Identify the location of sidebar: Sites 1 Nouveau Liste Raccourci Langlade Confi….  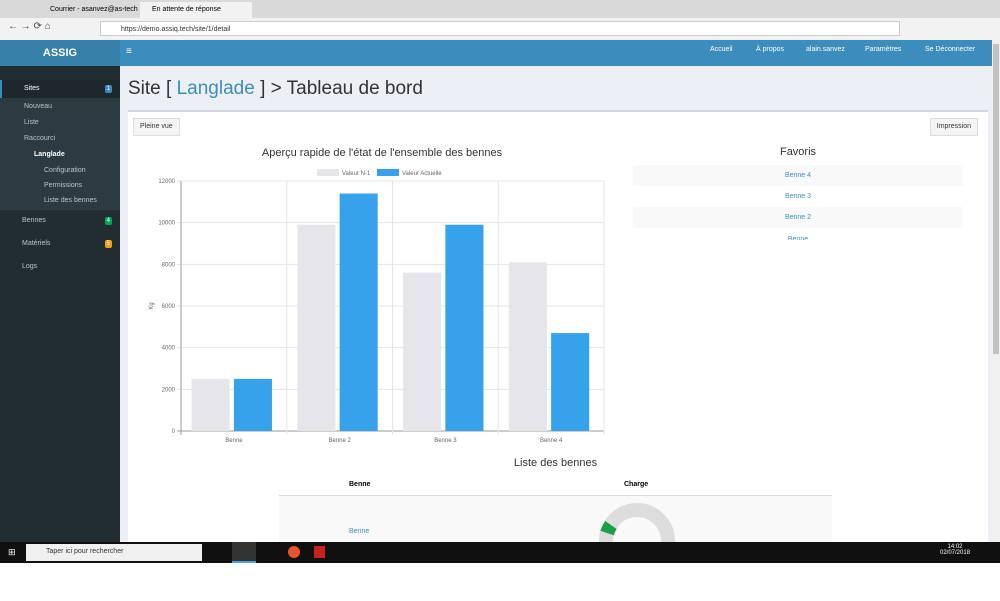
(60, 304).